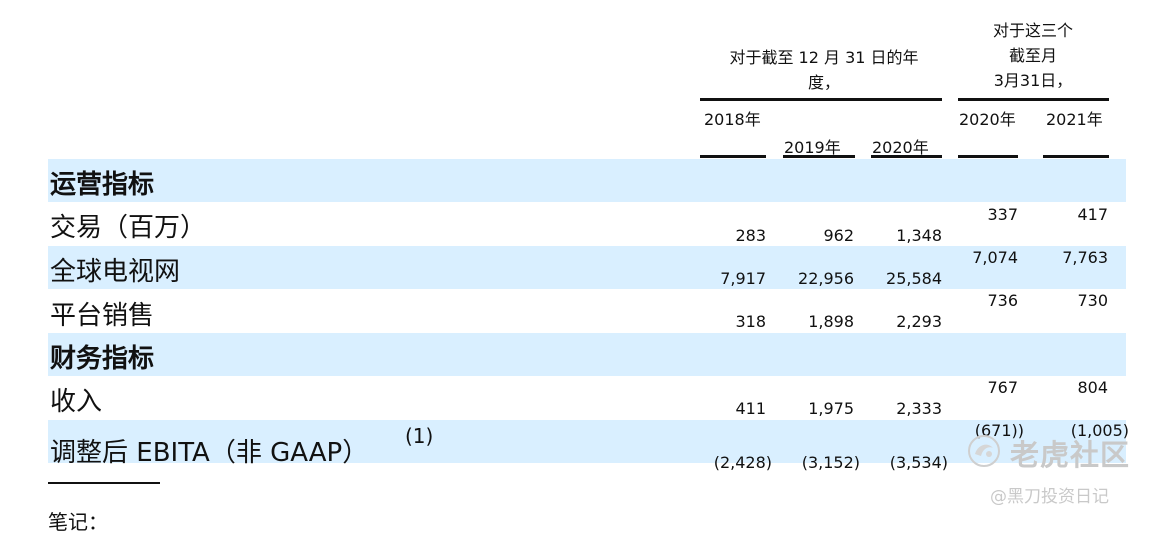  I want to click on watermark-logo-icon, so click(984, 453).